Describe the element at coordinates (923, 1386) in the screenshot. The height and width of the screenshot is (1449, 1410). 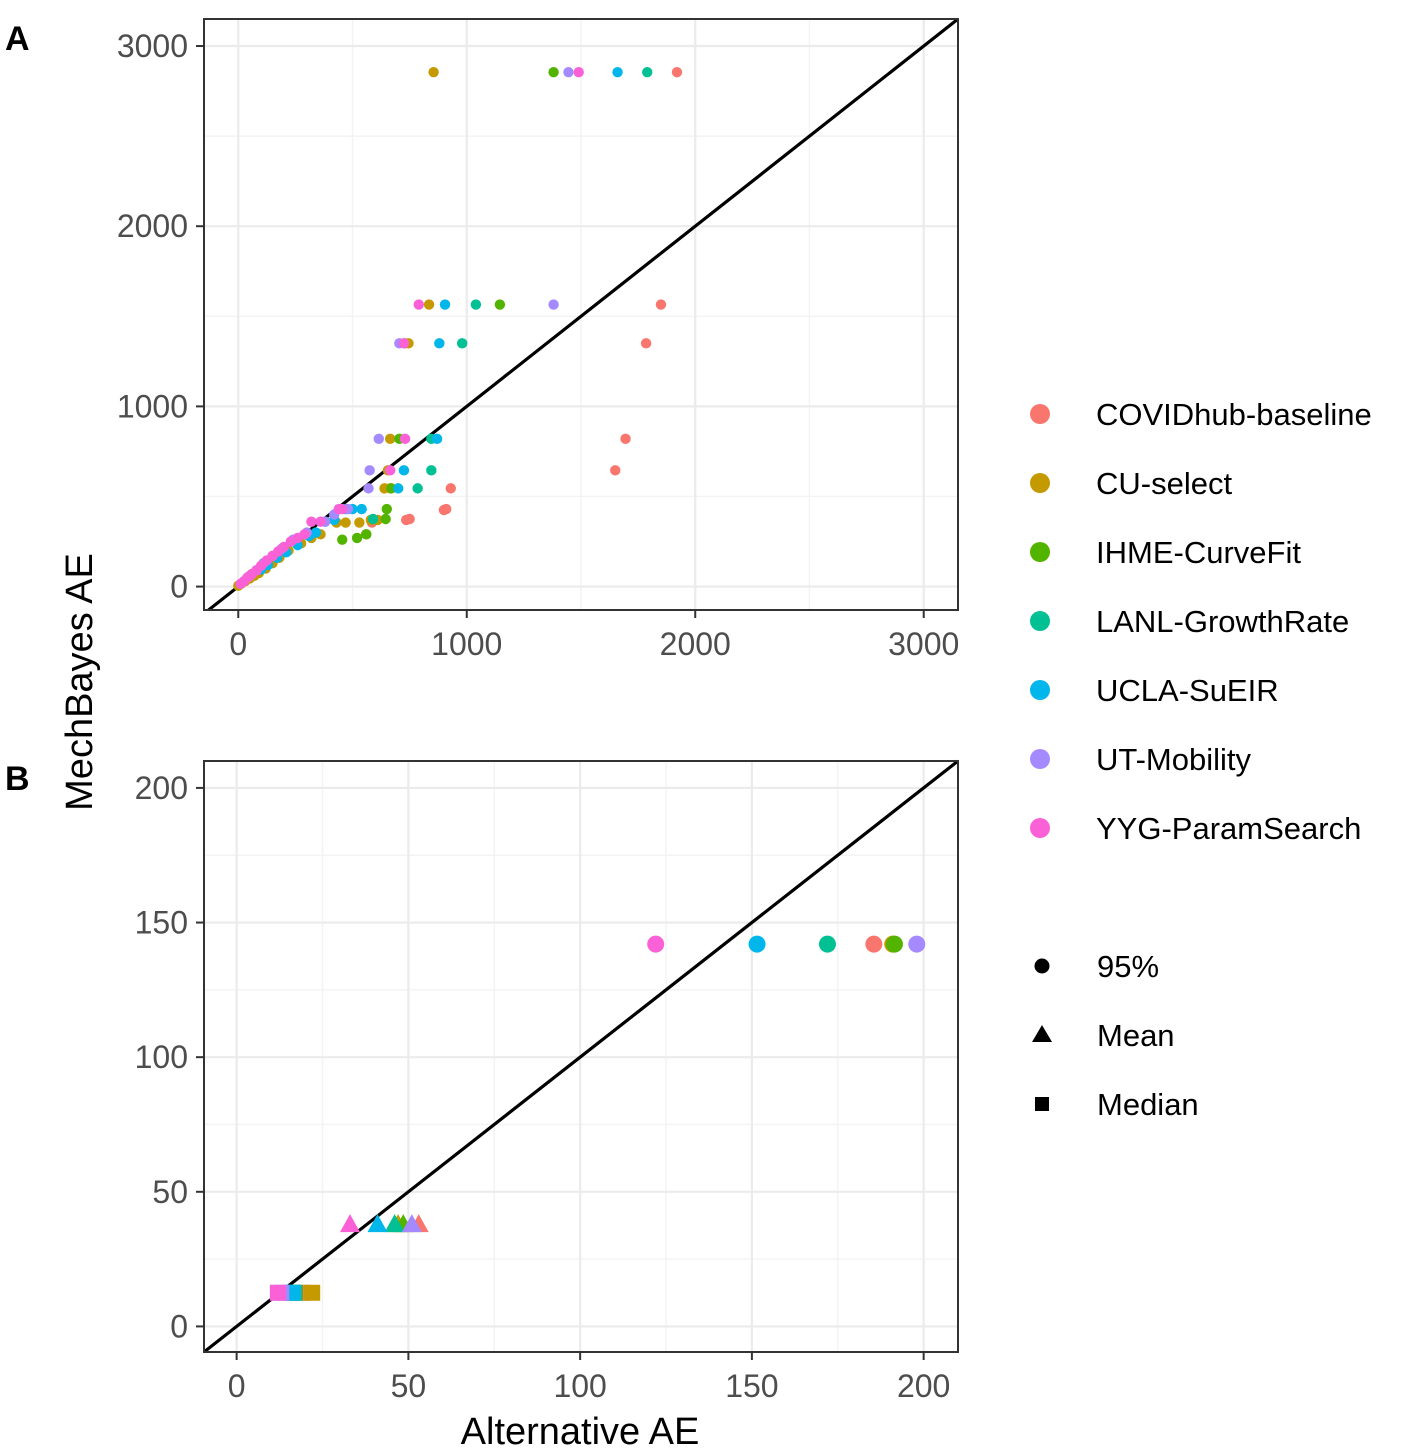
I see `x-tick-label: 200` at that location.